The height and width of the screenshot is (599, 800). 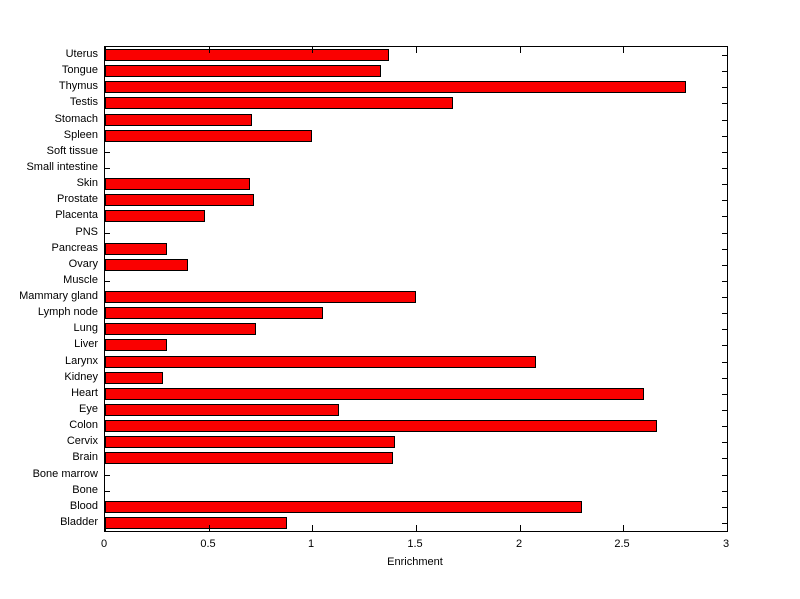 I want to click on y-tick-label: Soft tissue, so click(x=72, y=150).